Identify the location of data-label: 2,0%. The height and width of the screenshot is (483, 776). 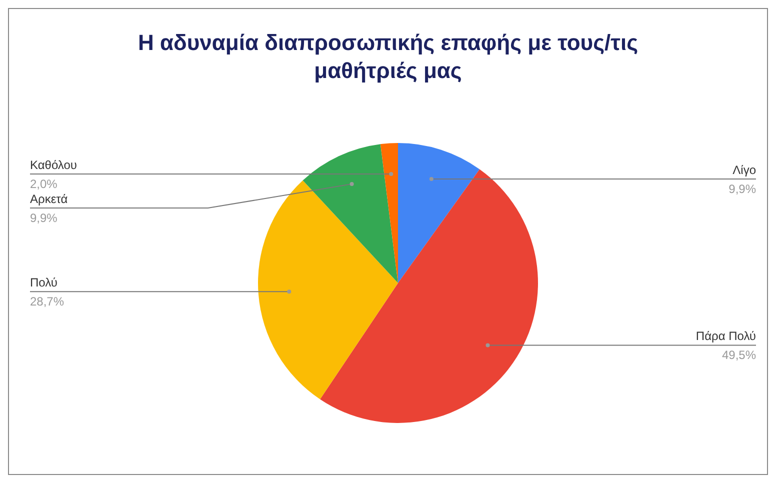
(44, 184).